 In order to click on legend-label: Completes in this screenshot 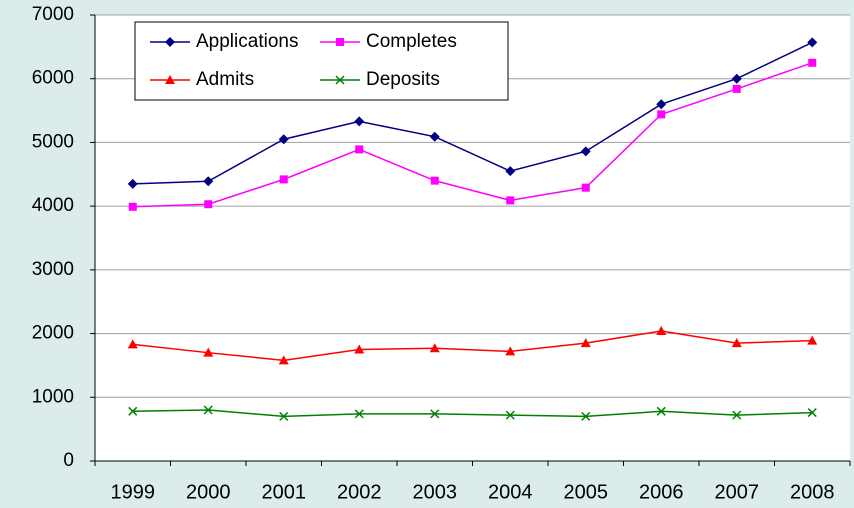, I will do `click(411, 41)`.